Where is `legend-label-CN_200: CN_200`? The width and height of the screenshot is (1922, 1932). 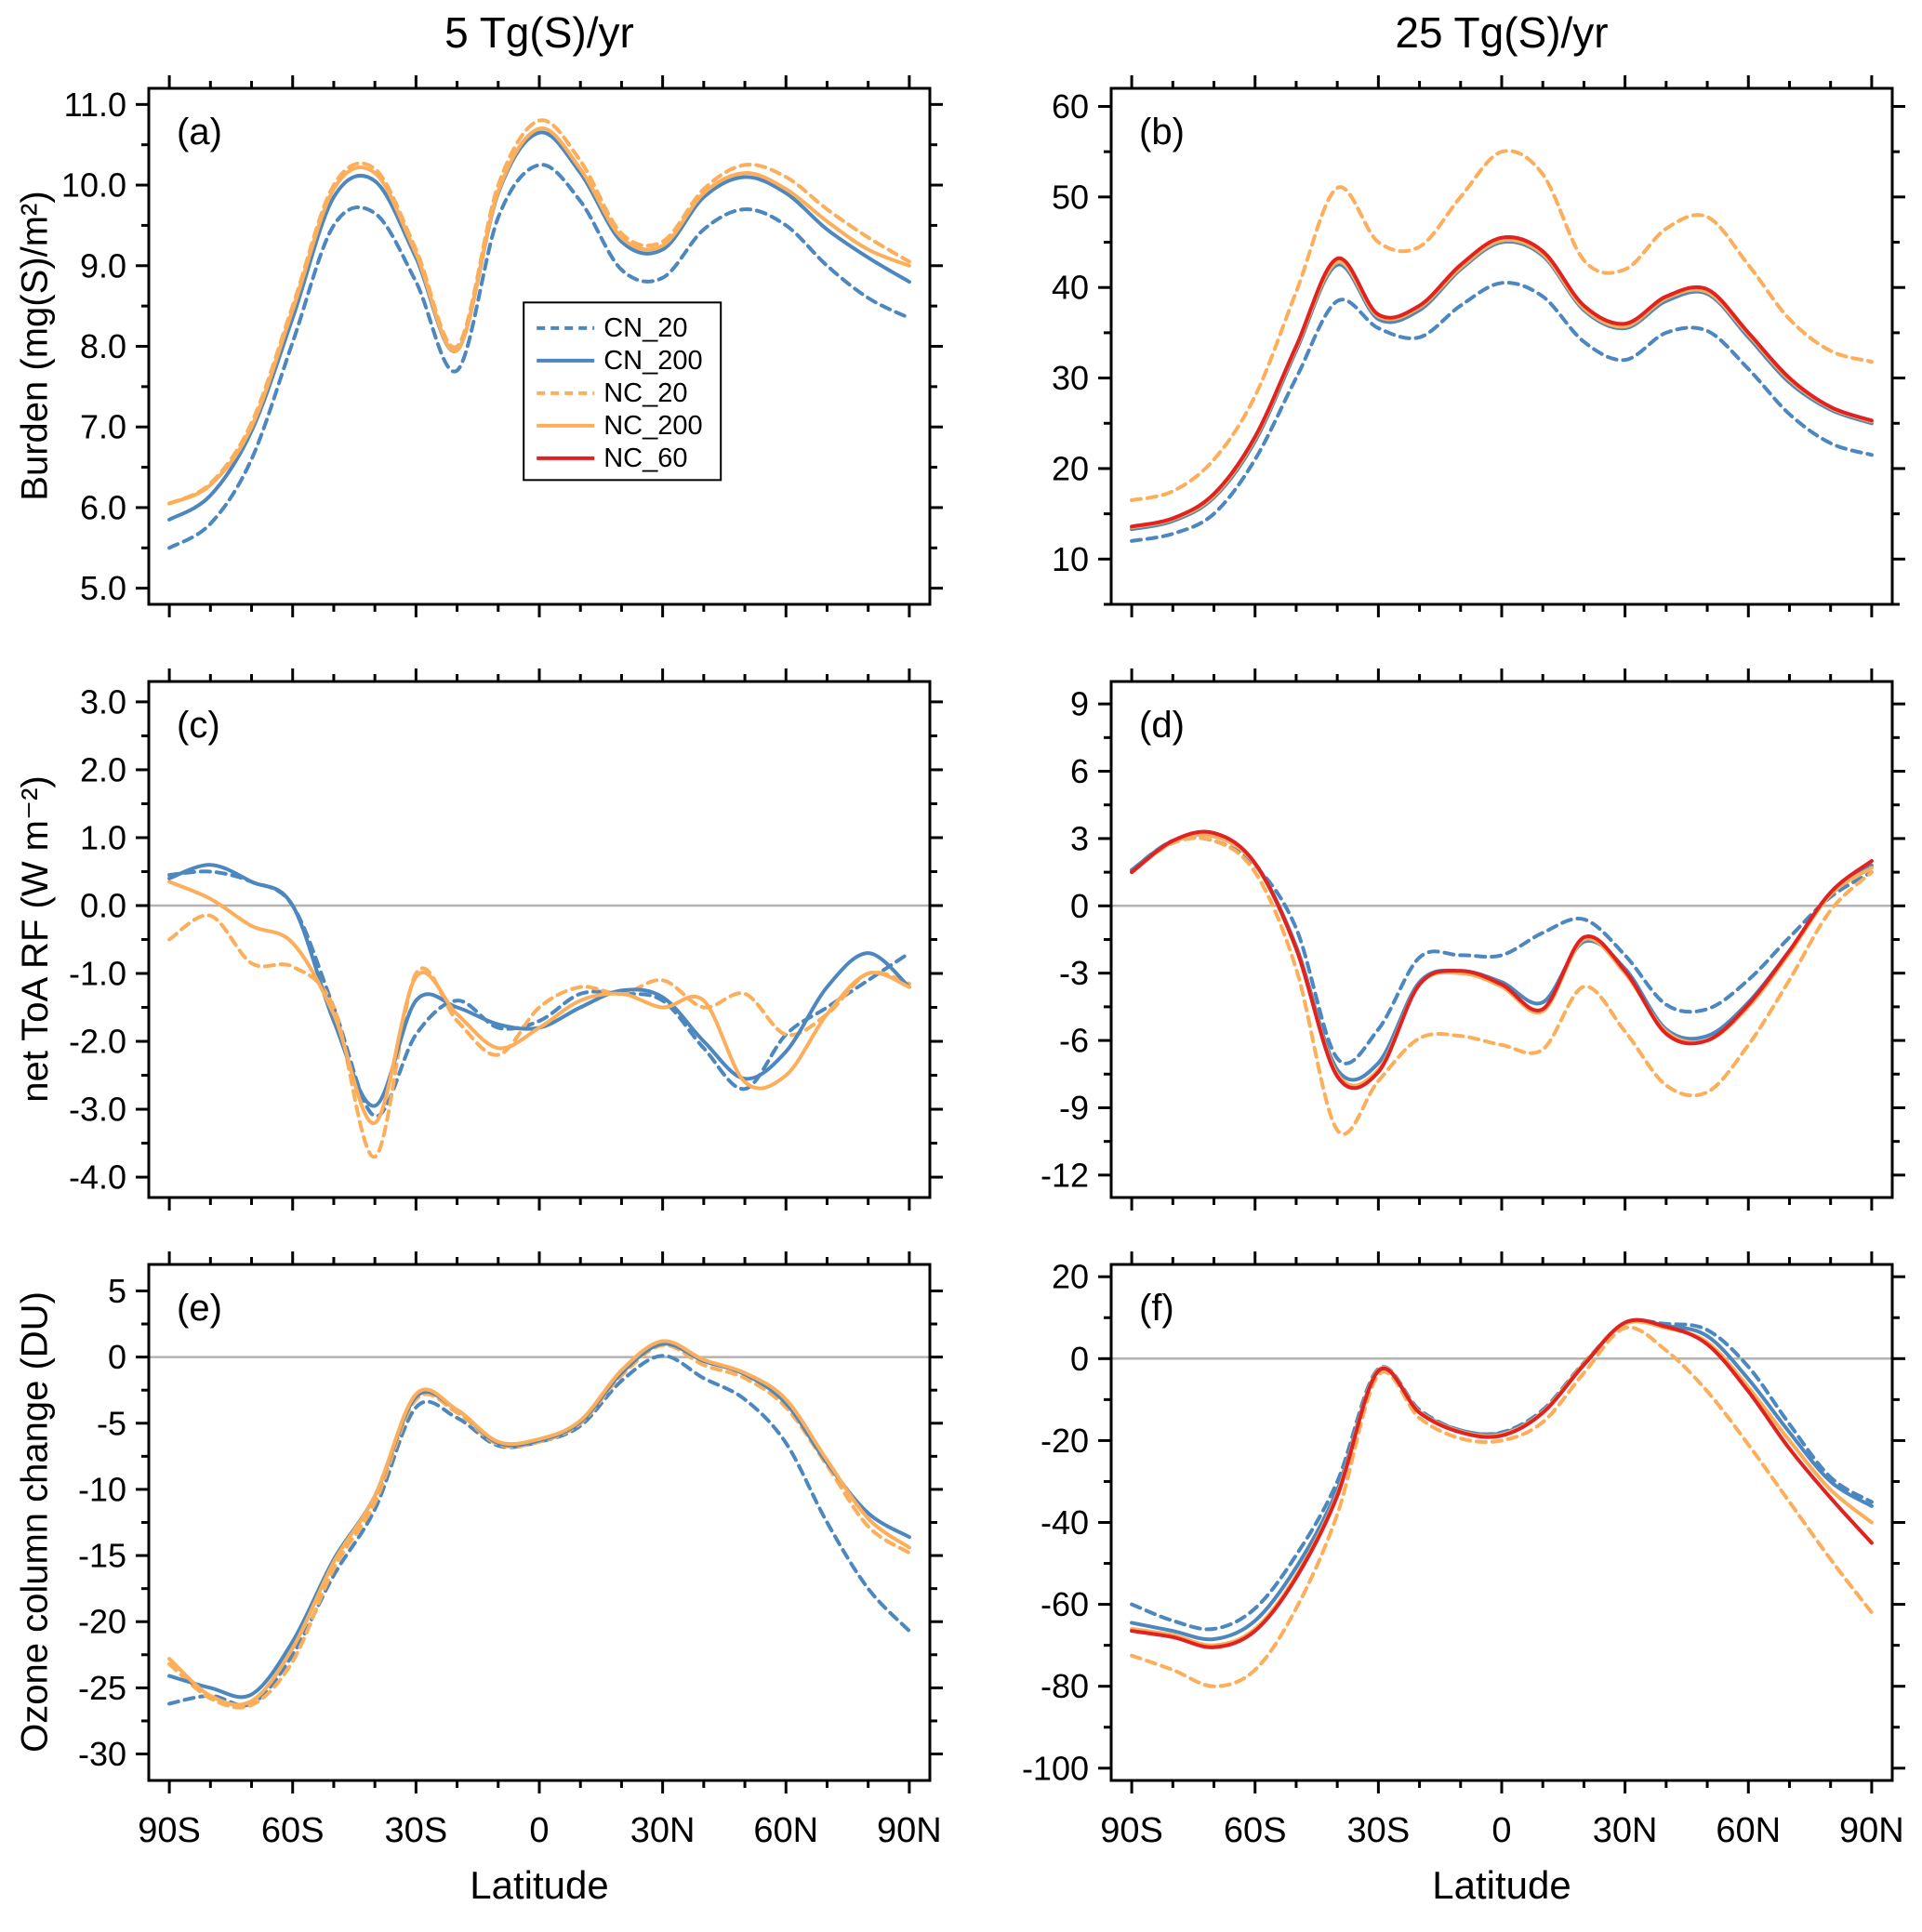
legend-label-CN_200: CN_200 is located at coordinates (652, 361).